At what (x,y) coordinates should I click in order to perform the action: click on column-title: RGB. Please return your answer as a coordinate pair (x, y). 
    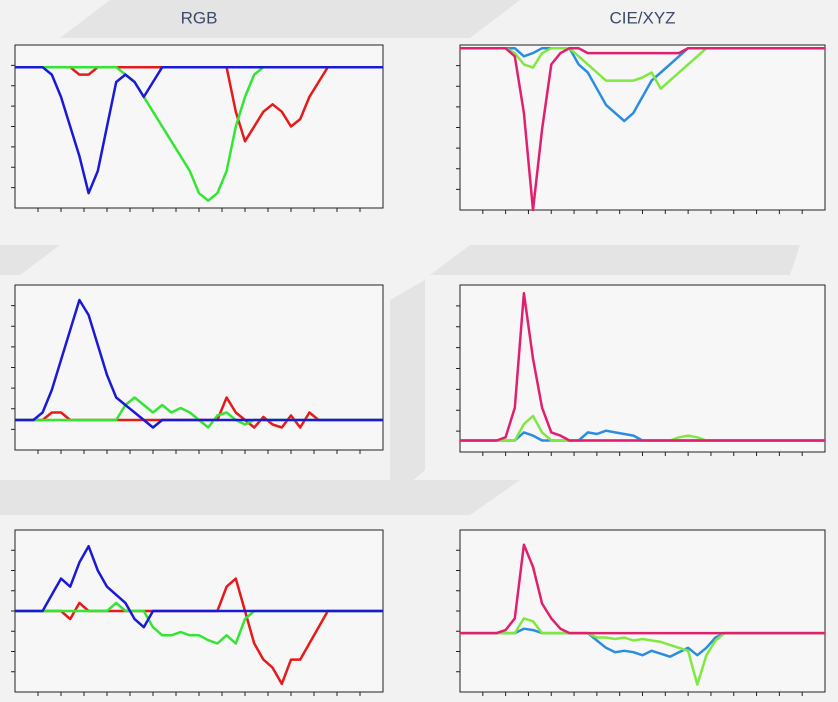
    Looking at the image, I should click on (199, 17).